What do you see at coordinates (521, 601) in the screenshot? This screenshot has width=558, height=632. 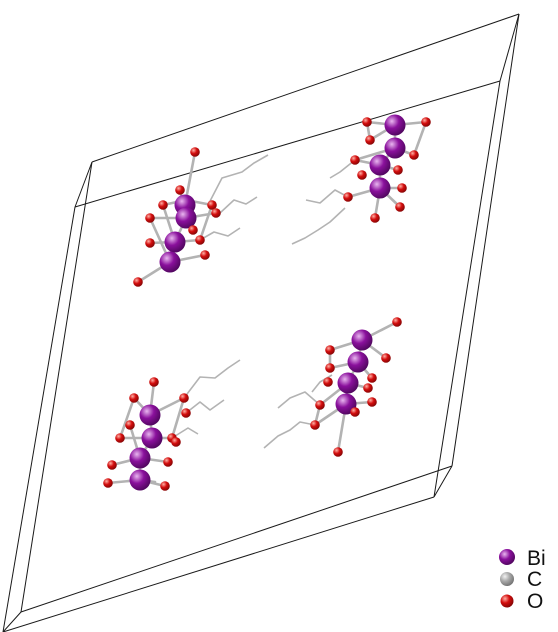 I see `legend-item-oxygen: O` at bounding box center [521, 601].